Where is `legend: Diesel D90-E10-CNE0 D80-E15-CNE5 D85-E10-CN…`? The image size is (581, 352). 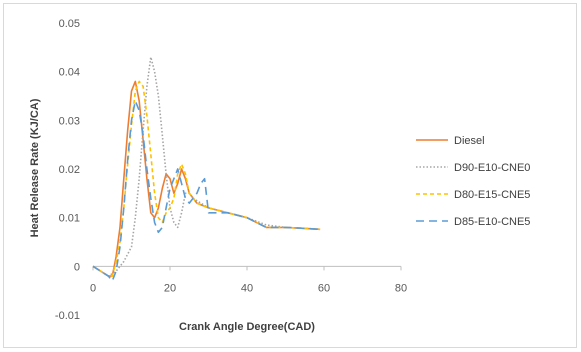 legend: Diesel D90-E10-CNE0 D80-E15-CNE5 D85-E10-CN… is located at coordinates (473, 181).